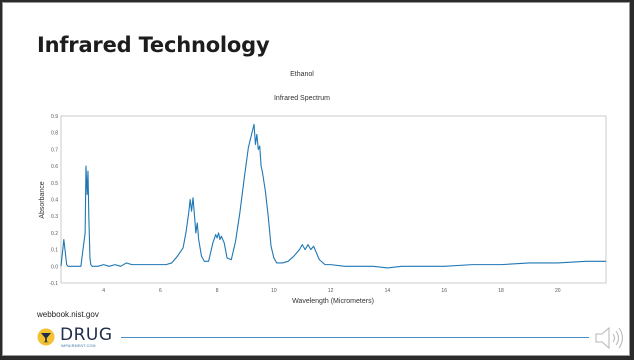 The image size is (634, 360). I want to click on x-tick-label: 6, so click(160, 291).